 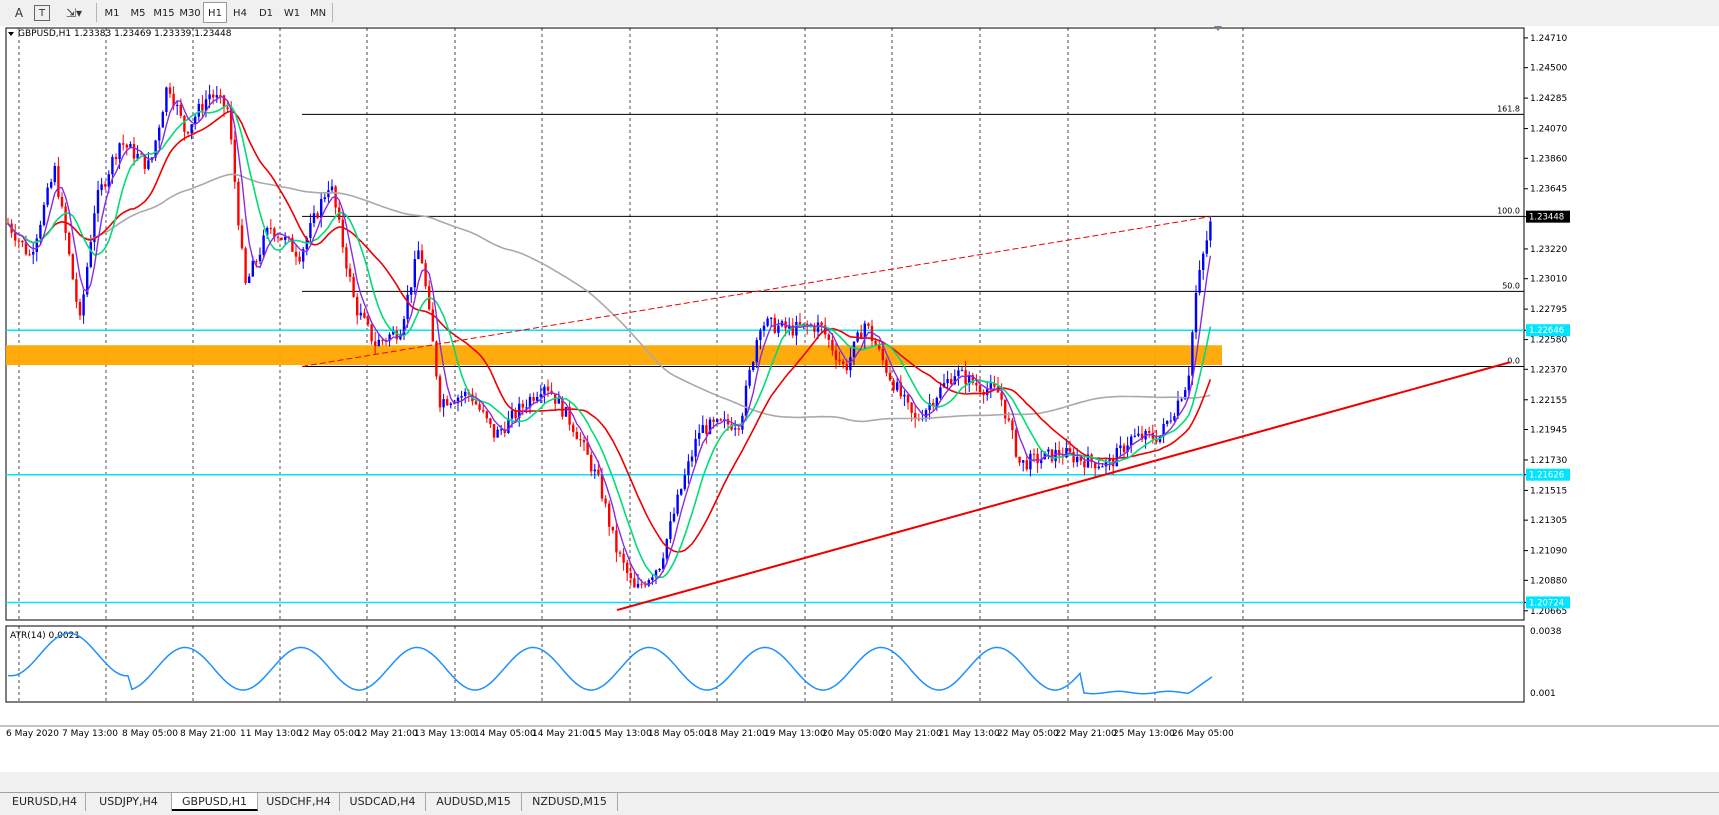 I want to click on timeframe-m1: M1, so click(x=112, y=13).